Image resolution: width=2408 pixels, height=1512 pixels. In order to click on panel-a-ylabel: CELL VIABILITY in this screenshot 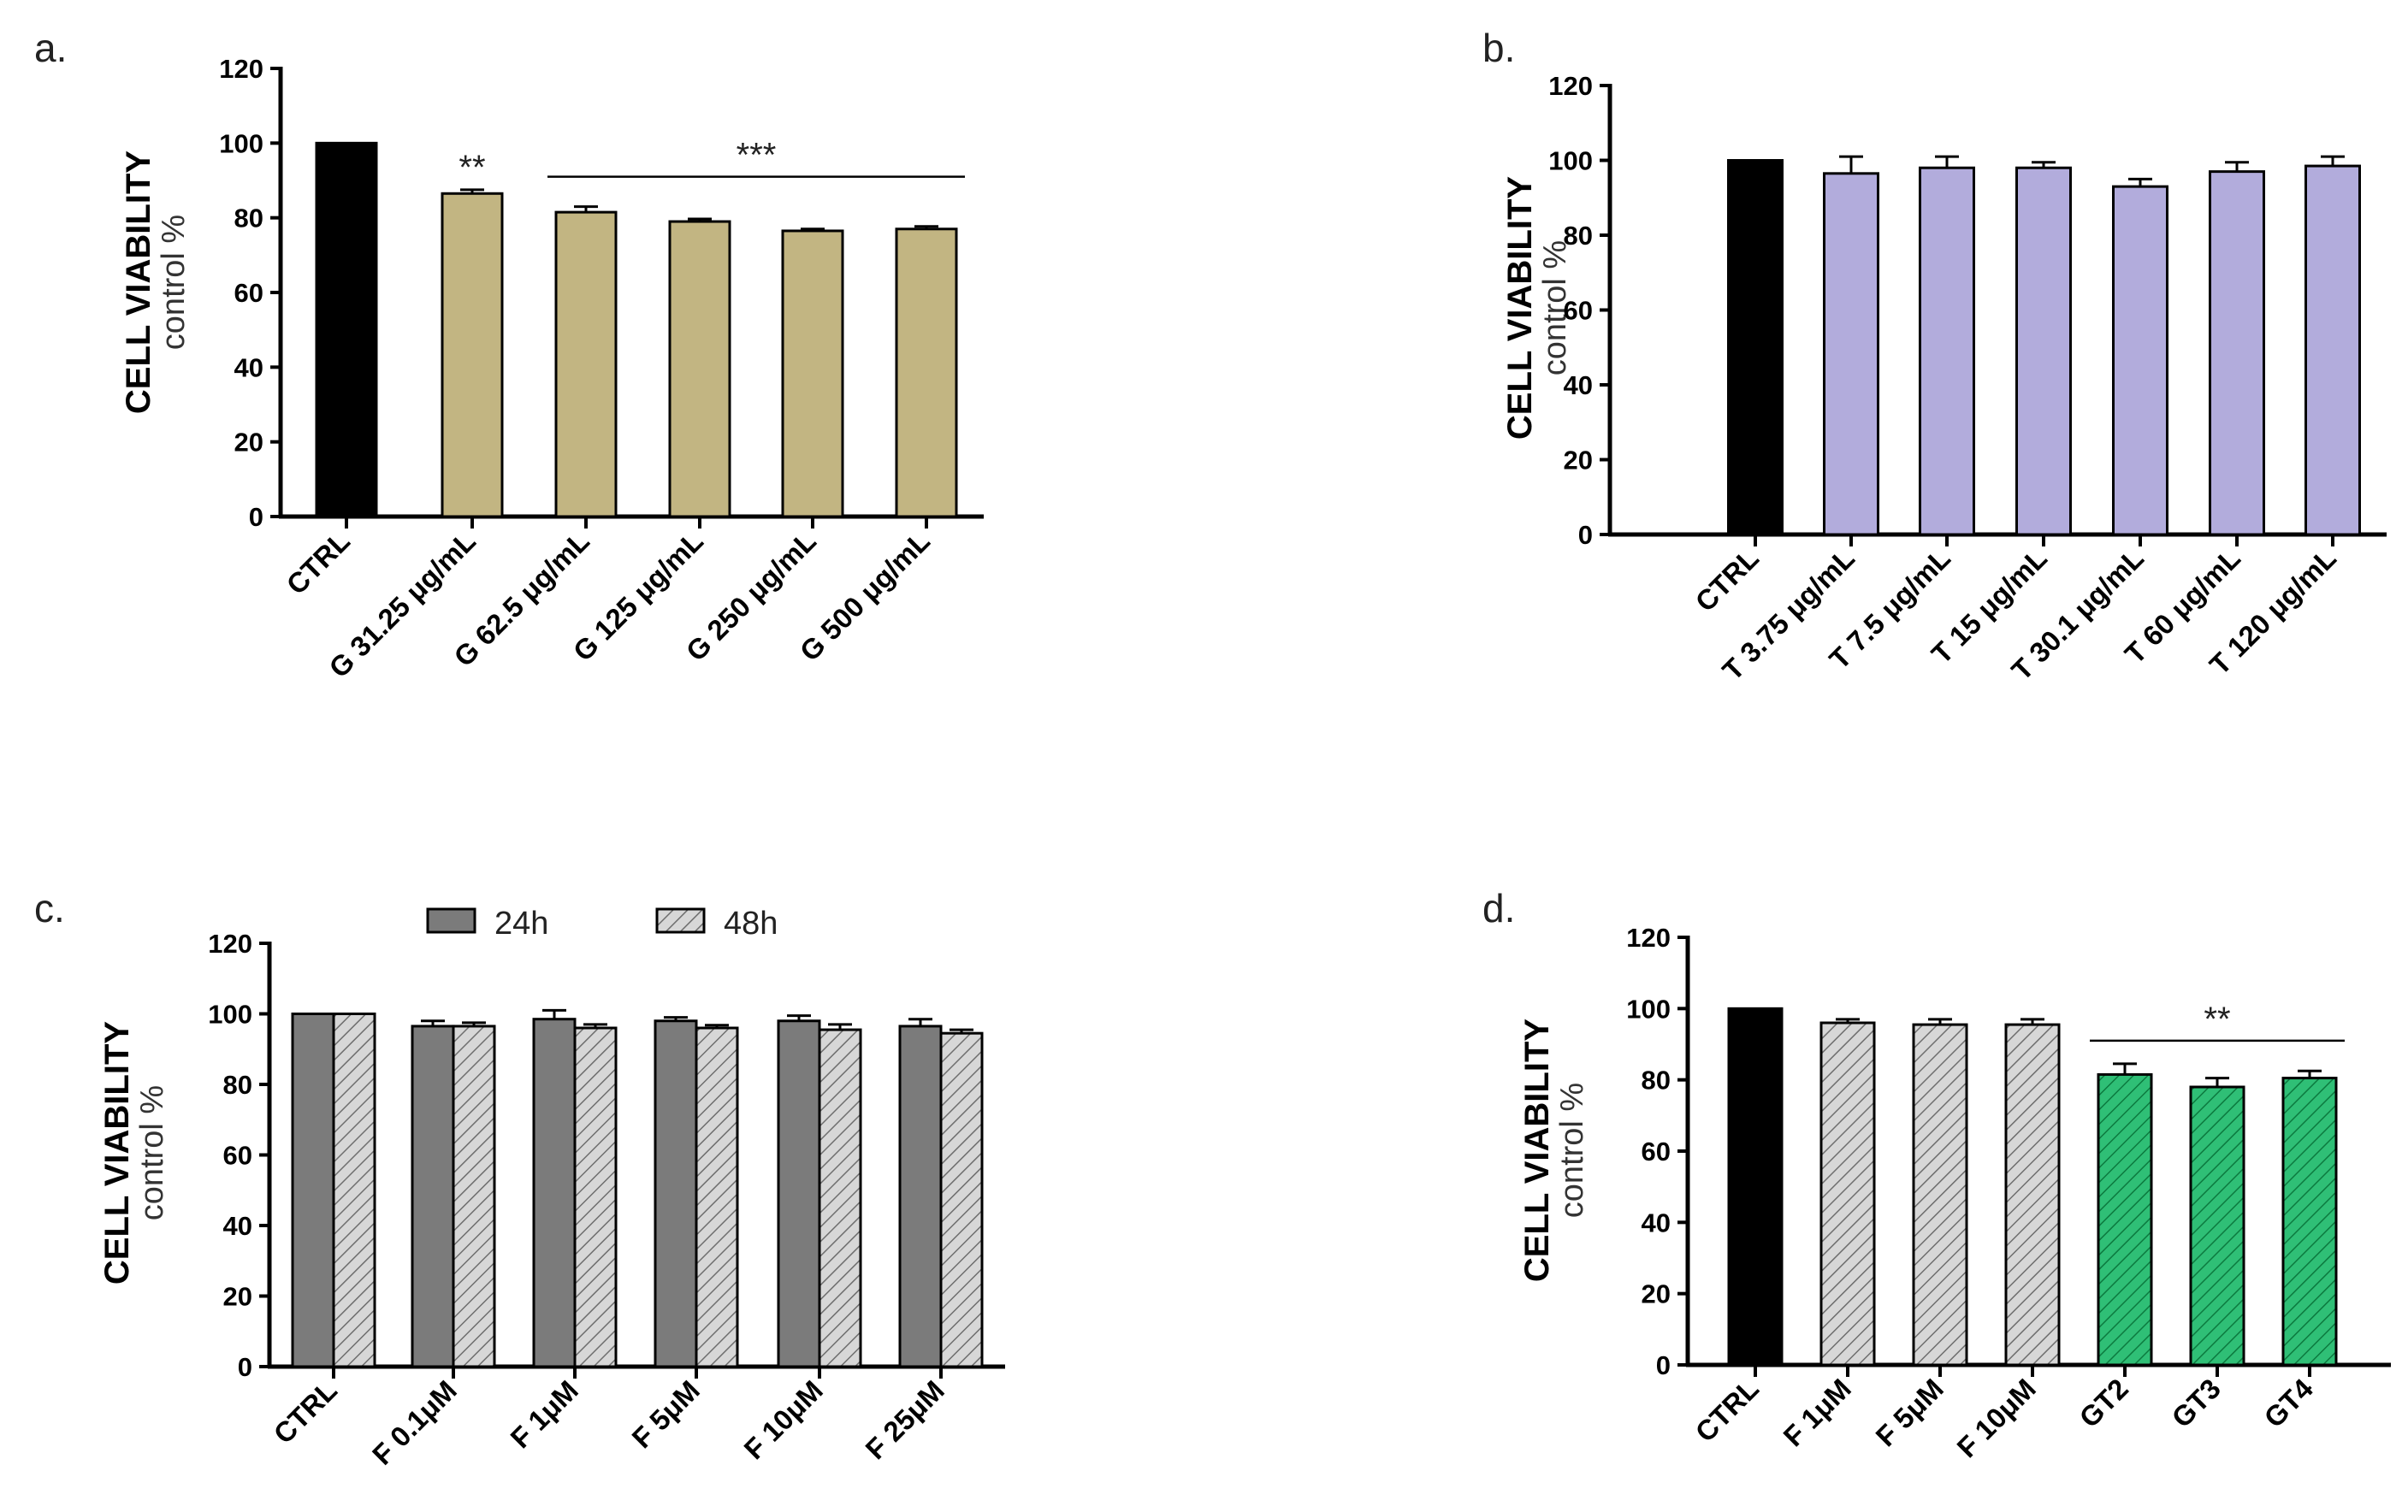, I will do `click(138, 282)`.